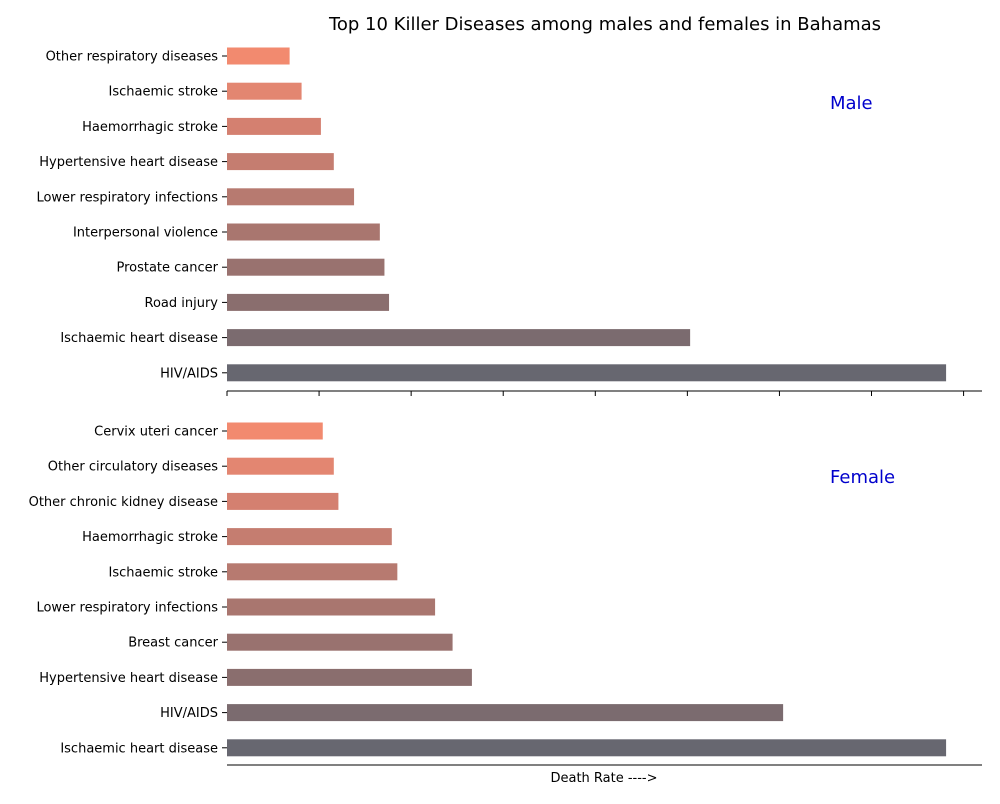 The height and width of the screenshot is (804, 1000). I want to click on category-label: Interpersonal violence, so click(145, 233).